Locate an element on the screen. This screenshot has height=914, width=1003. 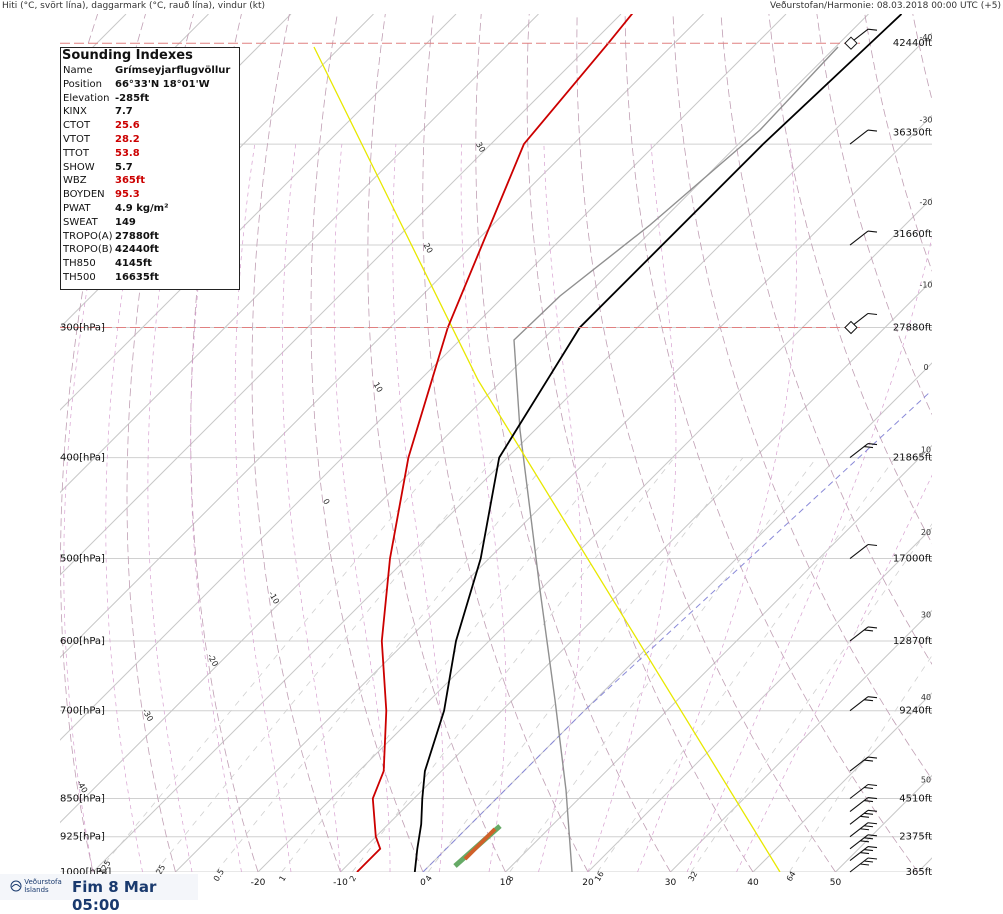
vedurstofa-logo: Veðurstofa Íslands is located at coordinates (36, 886).